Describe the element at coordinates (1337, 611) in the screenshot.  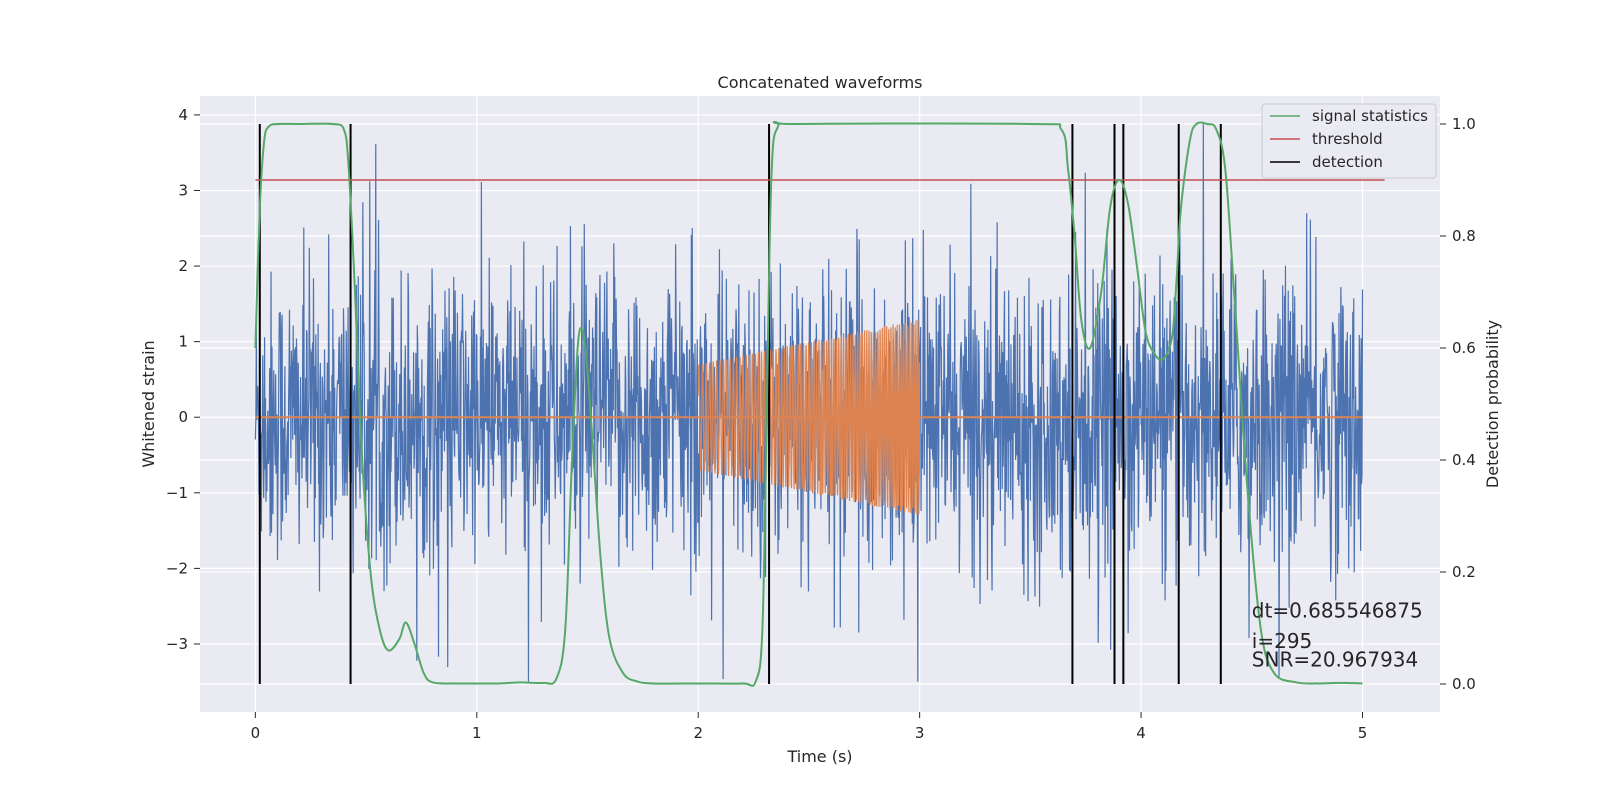
I see `annotation-text: dt=0.685546875` at that location.